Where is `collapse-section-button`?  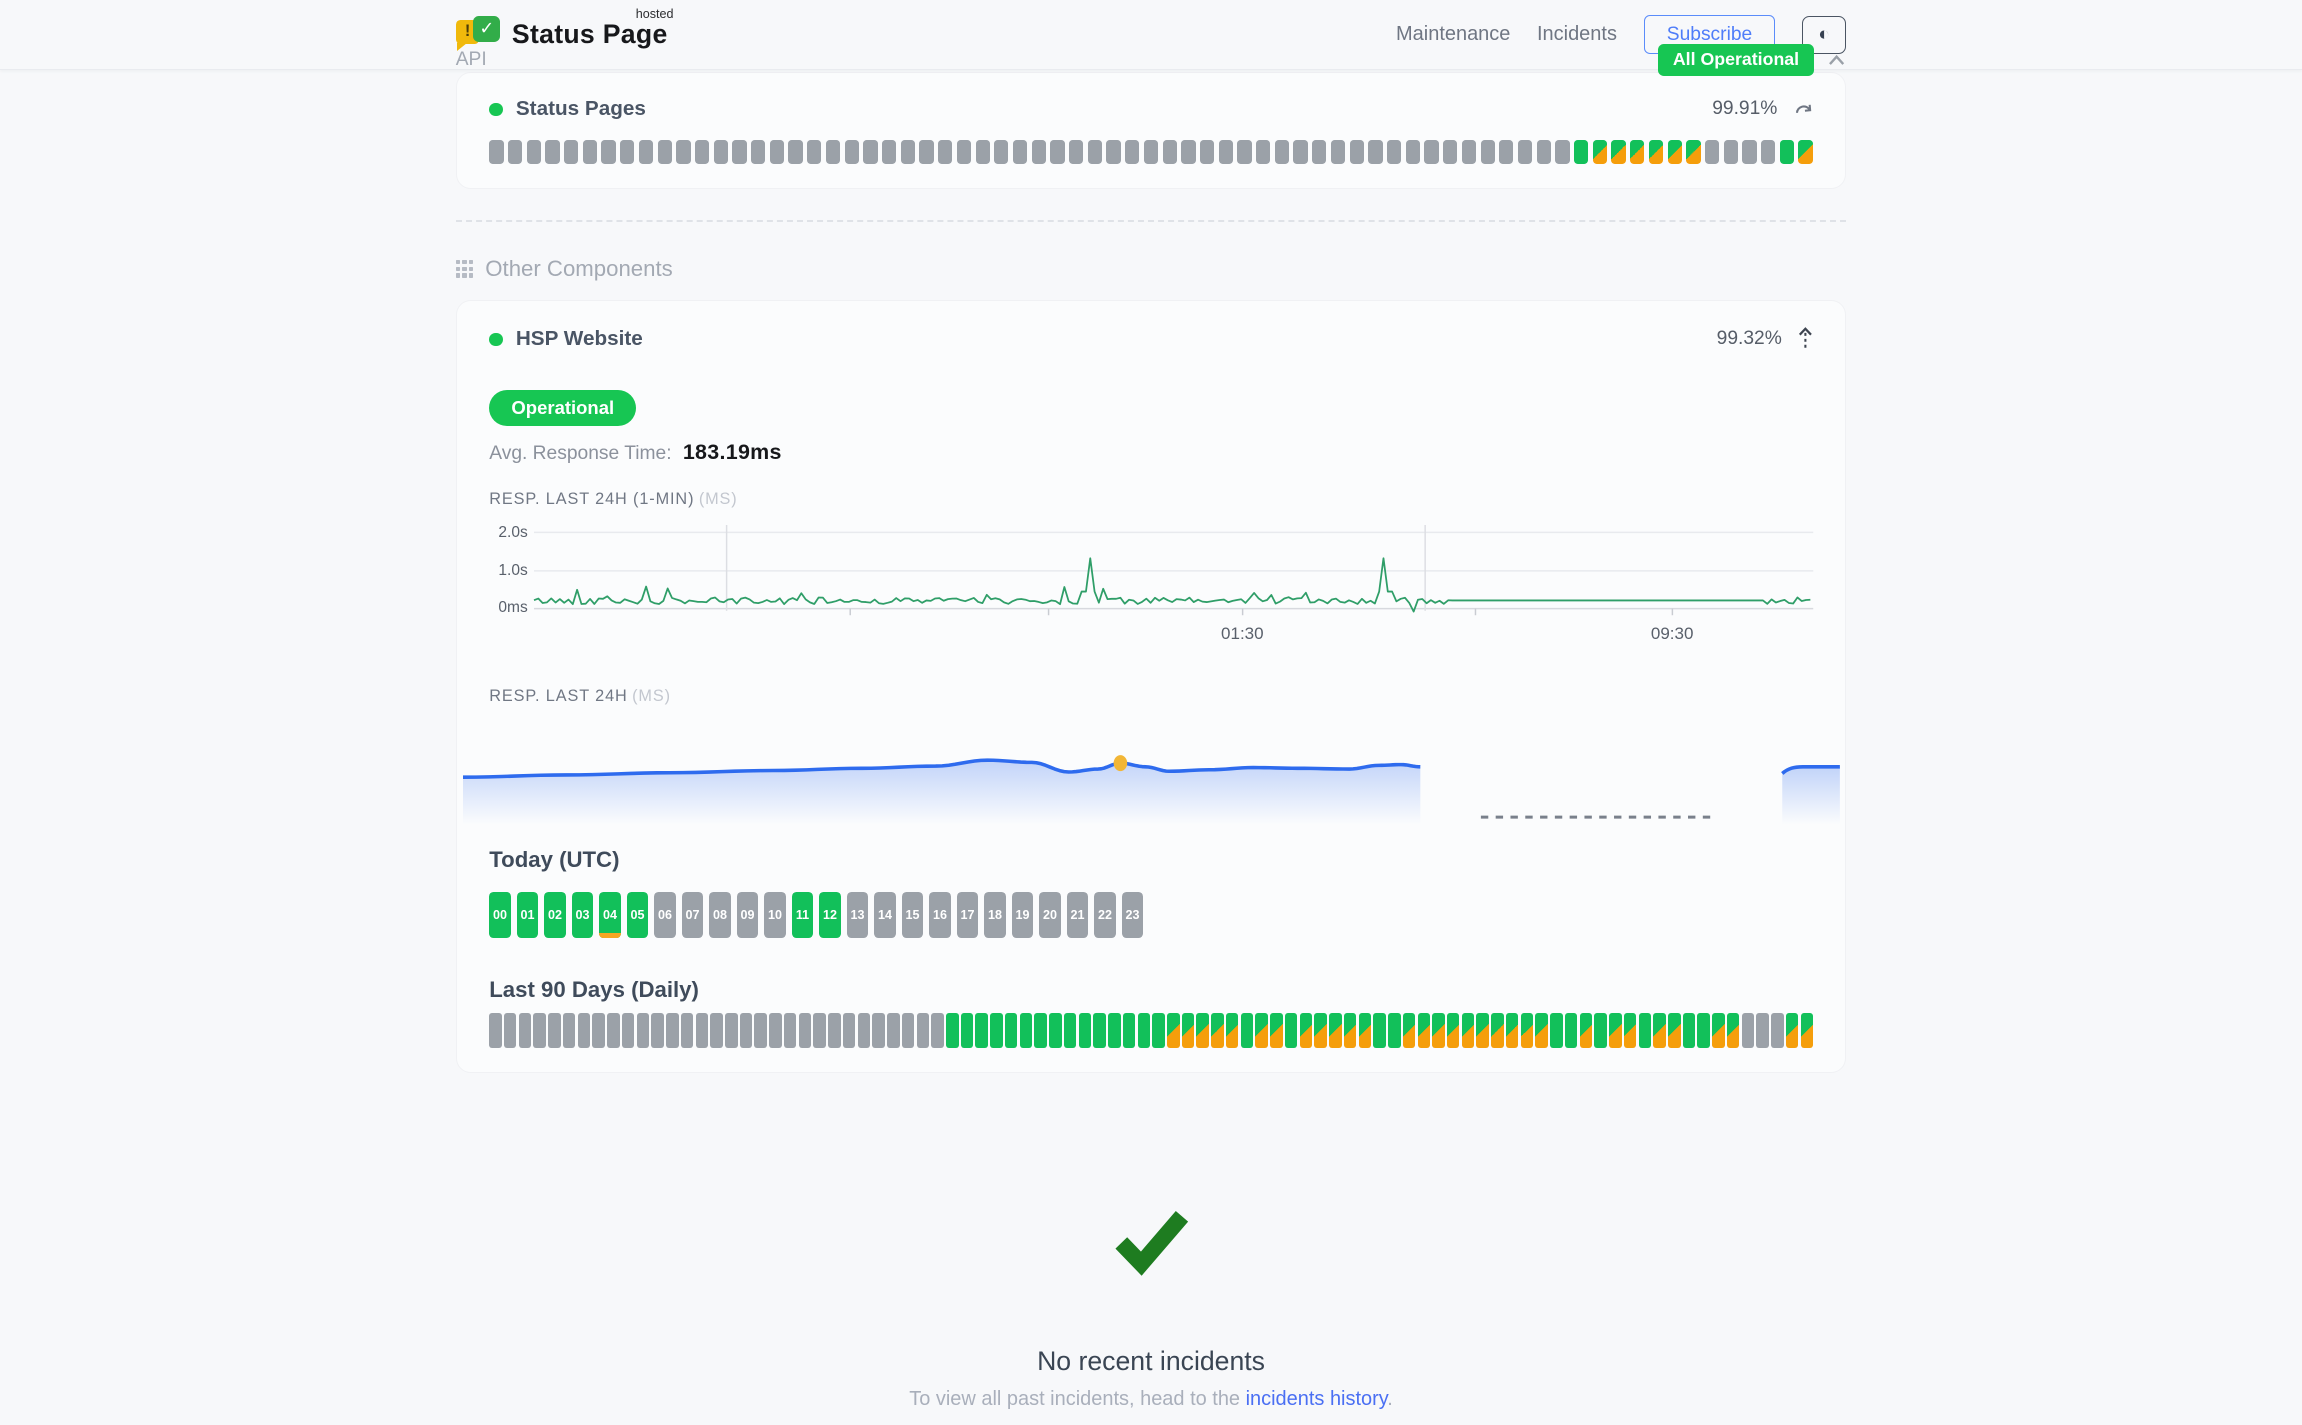
collapse-section-button is located at coordinates (1836, 60).